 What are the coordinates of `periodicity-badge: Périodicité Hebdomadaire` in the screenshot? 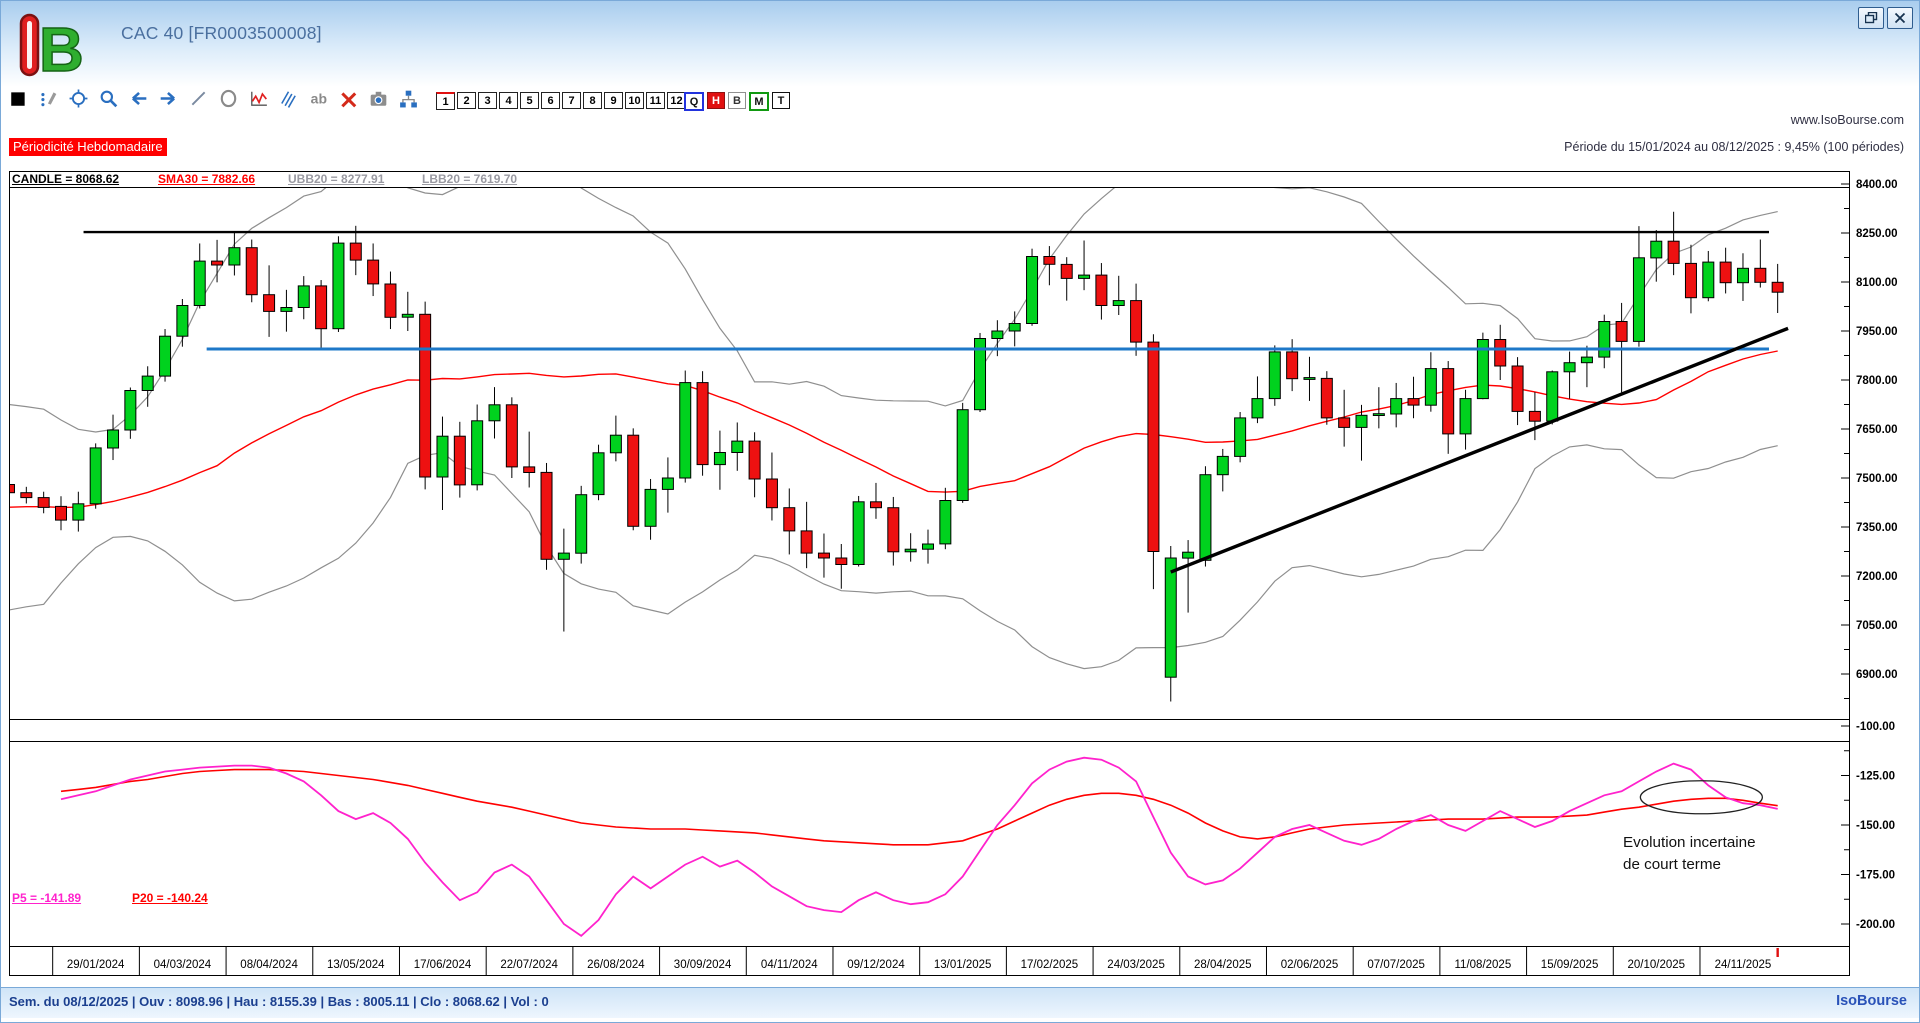 It's located at (88, 147).